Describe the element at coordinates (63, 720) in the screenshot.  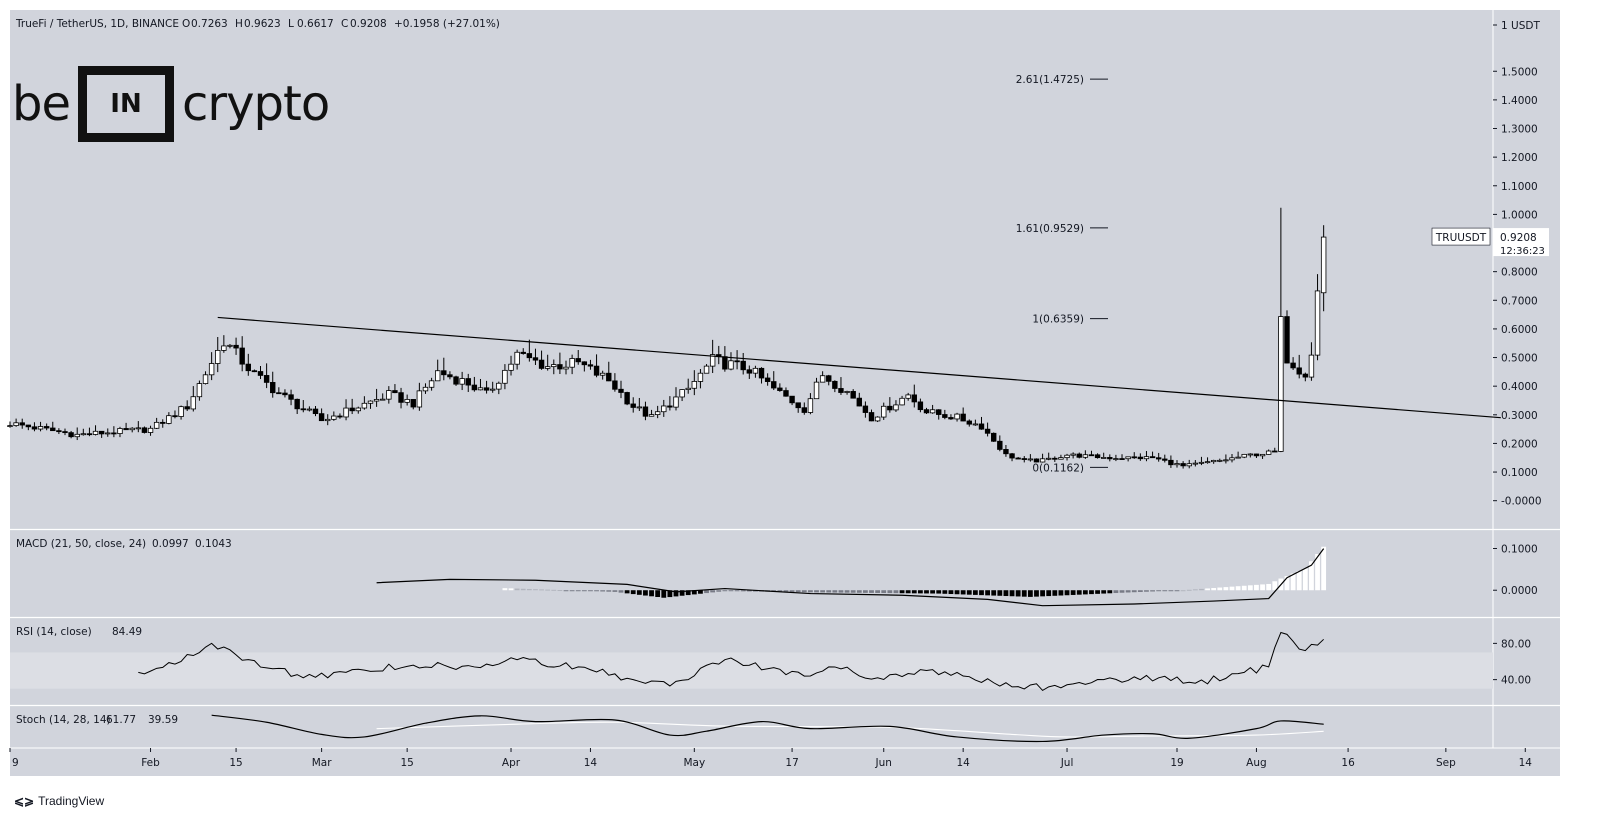
I see `stoch-title: Stoch (14, 28, 14)` at that location.